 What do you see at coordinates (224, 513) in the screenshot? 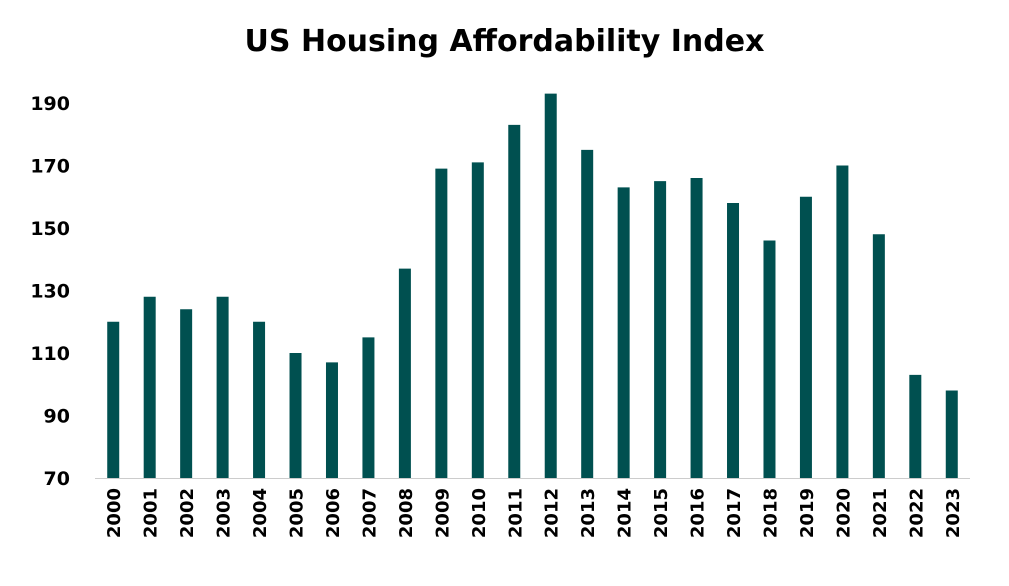
I see `x-tick-label: 2003` at bounding box center [224, 513].